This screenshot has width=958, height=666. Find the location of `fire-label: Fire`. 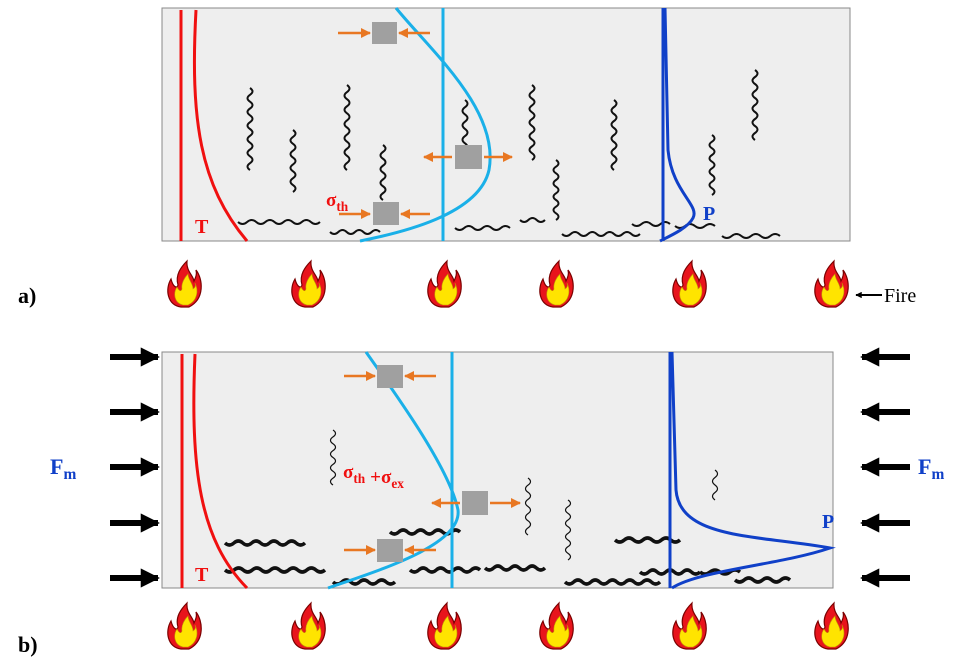

fire-label: Fire is located at coordinates (900, 296).